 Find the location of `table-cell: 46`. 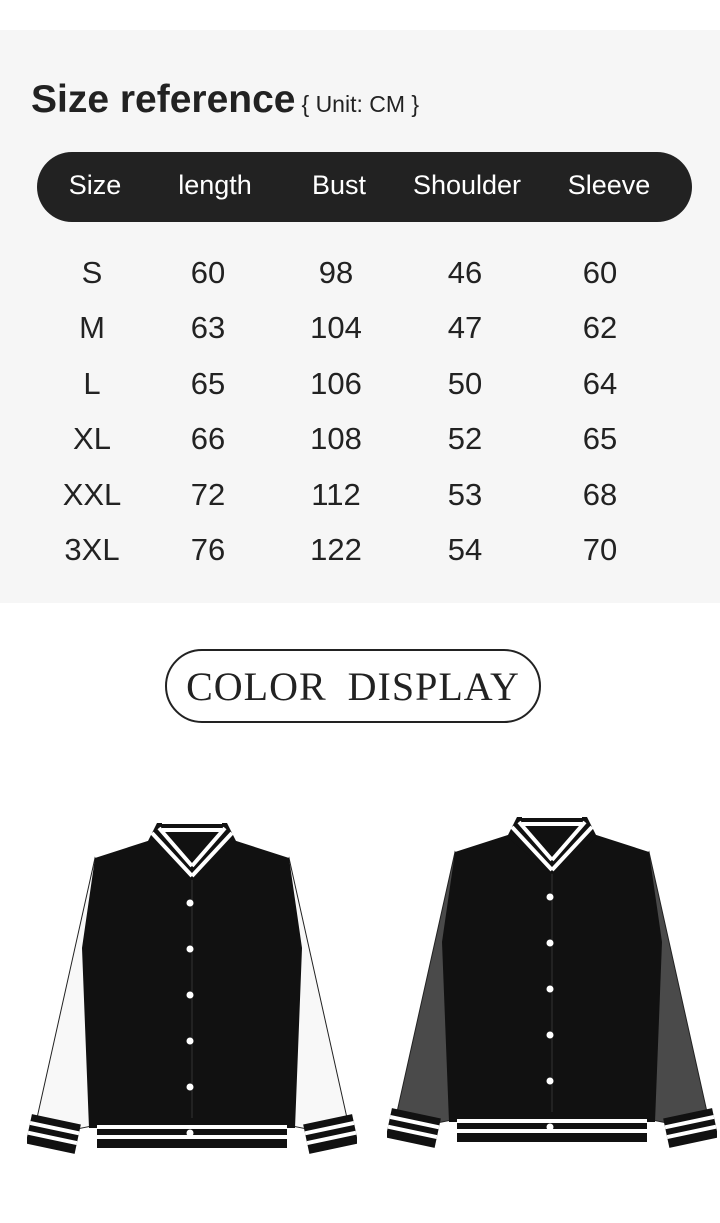

table-cell: 46 is located at coordinates (465, 272).